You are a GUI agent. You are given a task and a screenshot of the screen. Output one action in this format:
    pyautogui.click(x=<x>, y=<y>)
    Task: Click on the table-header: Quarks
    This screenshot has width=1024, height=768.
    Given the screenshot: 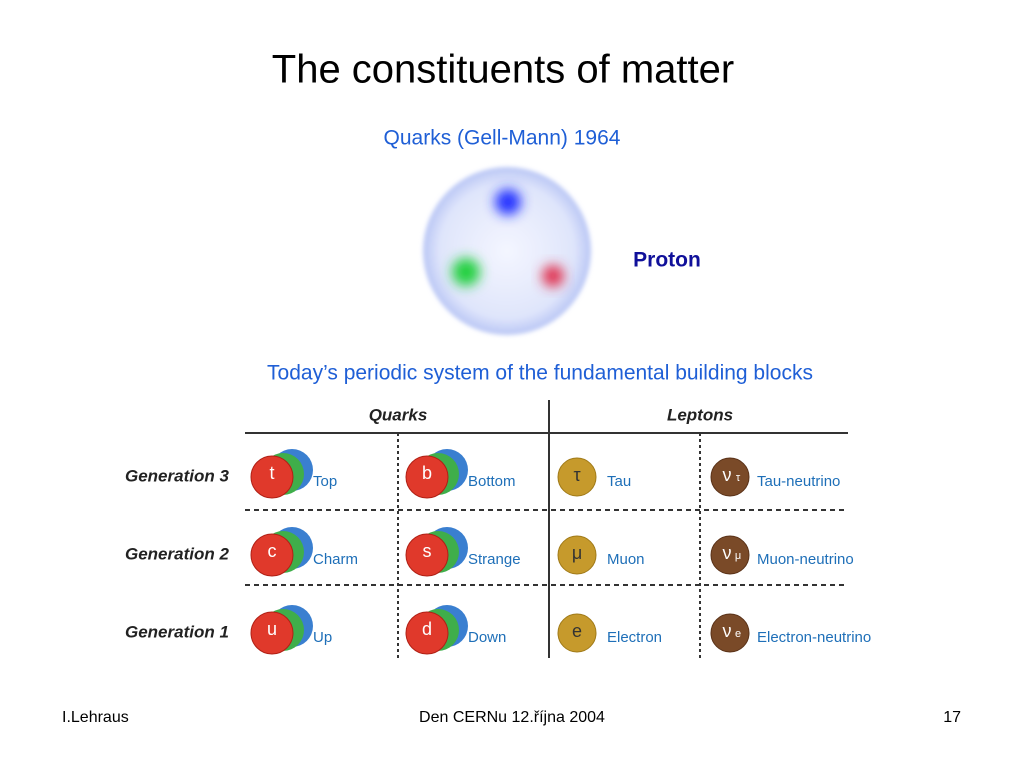 What is the action you would take?
    pyautogui.click(x=398, y=414)
    